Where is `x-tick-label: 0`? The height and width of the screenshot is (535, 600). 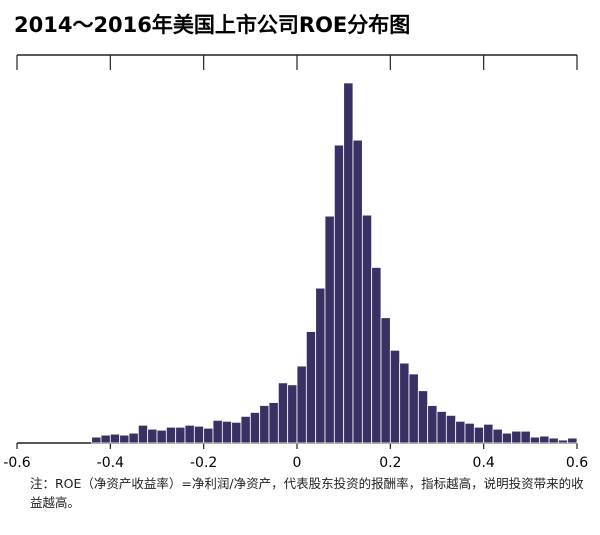
x-tick-label: 0 is located at coordinates (297, 462).